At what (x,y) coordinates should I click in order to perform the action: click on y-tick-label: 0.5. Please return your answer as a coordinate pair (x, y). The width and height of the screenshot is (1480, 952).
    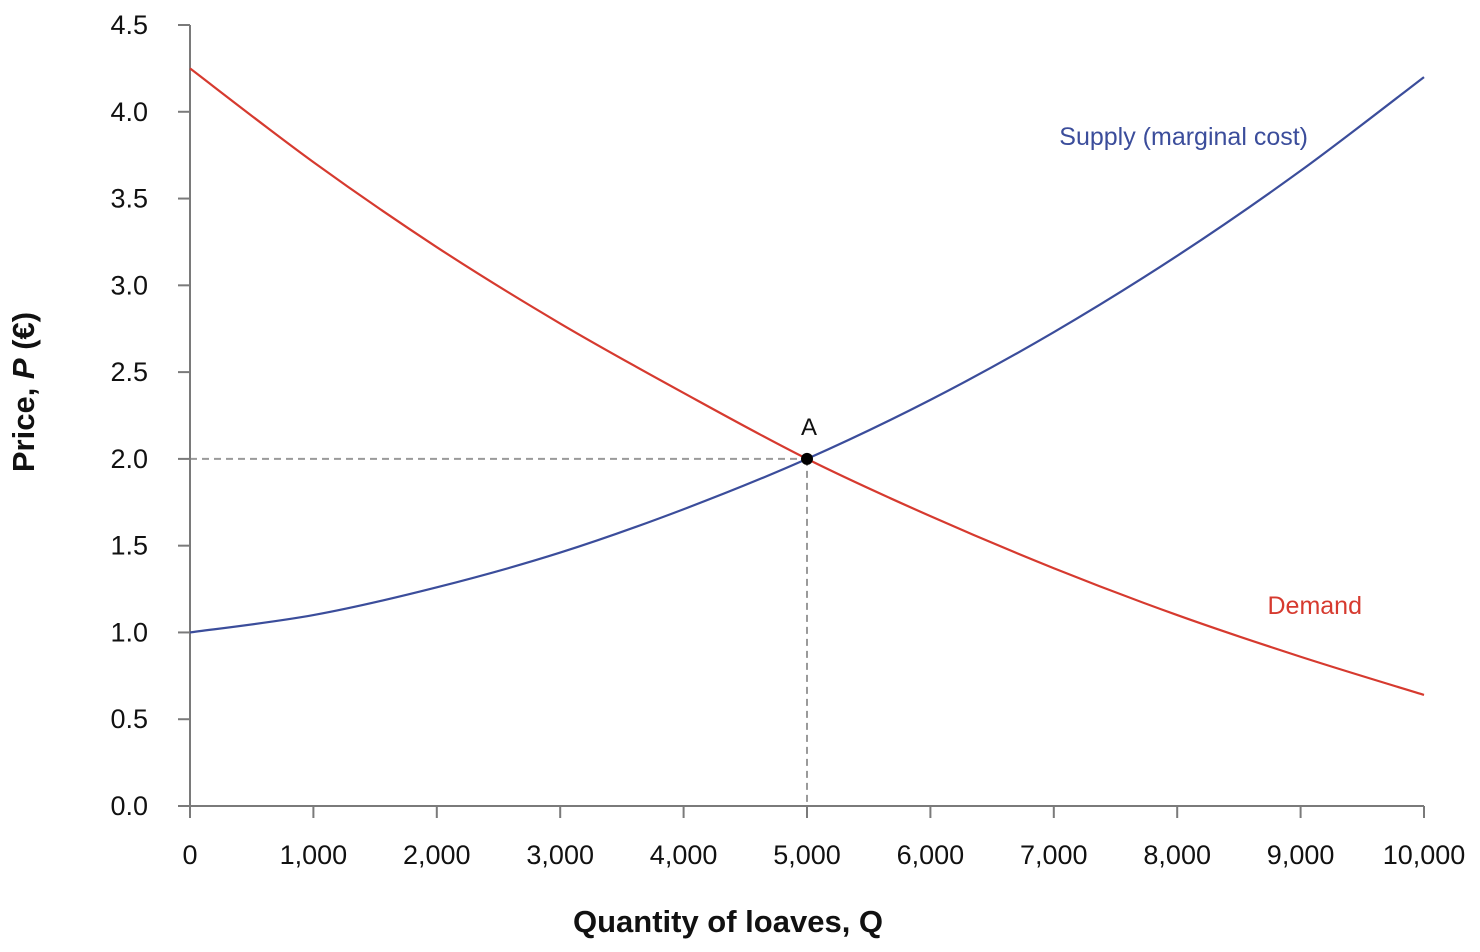
    Looking at the image, I should click on (129, 719).